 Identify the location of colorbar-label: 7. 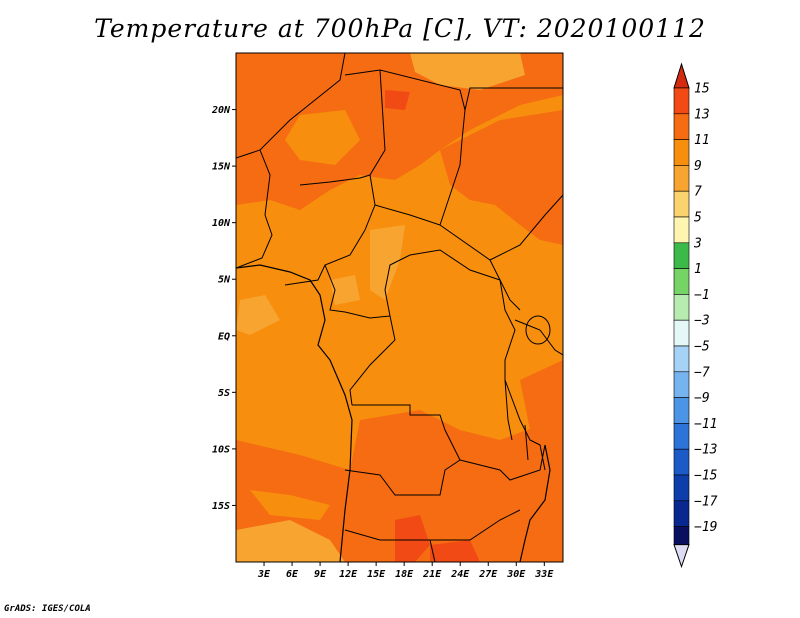
(698, 192).